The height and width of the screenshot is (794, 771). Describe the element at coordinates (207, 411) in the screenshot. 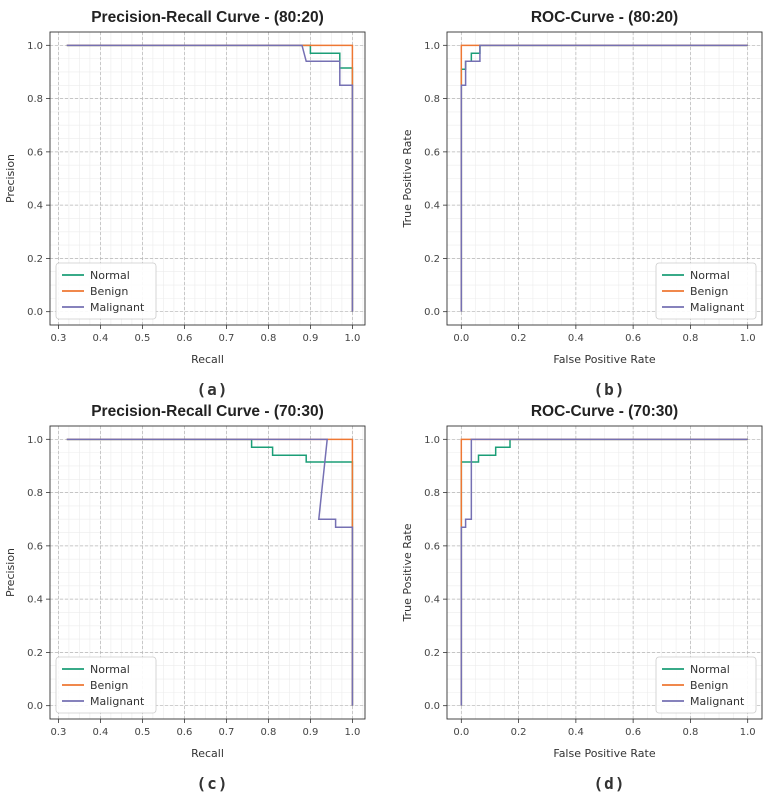

I see `chart-title: Precision-Recall Curve - (70:30)` at that location.